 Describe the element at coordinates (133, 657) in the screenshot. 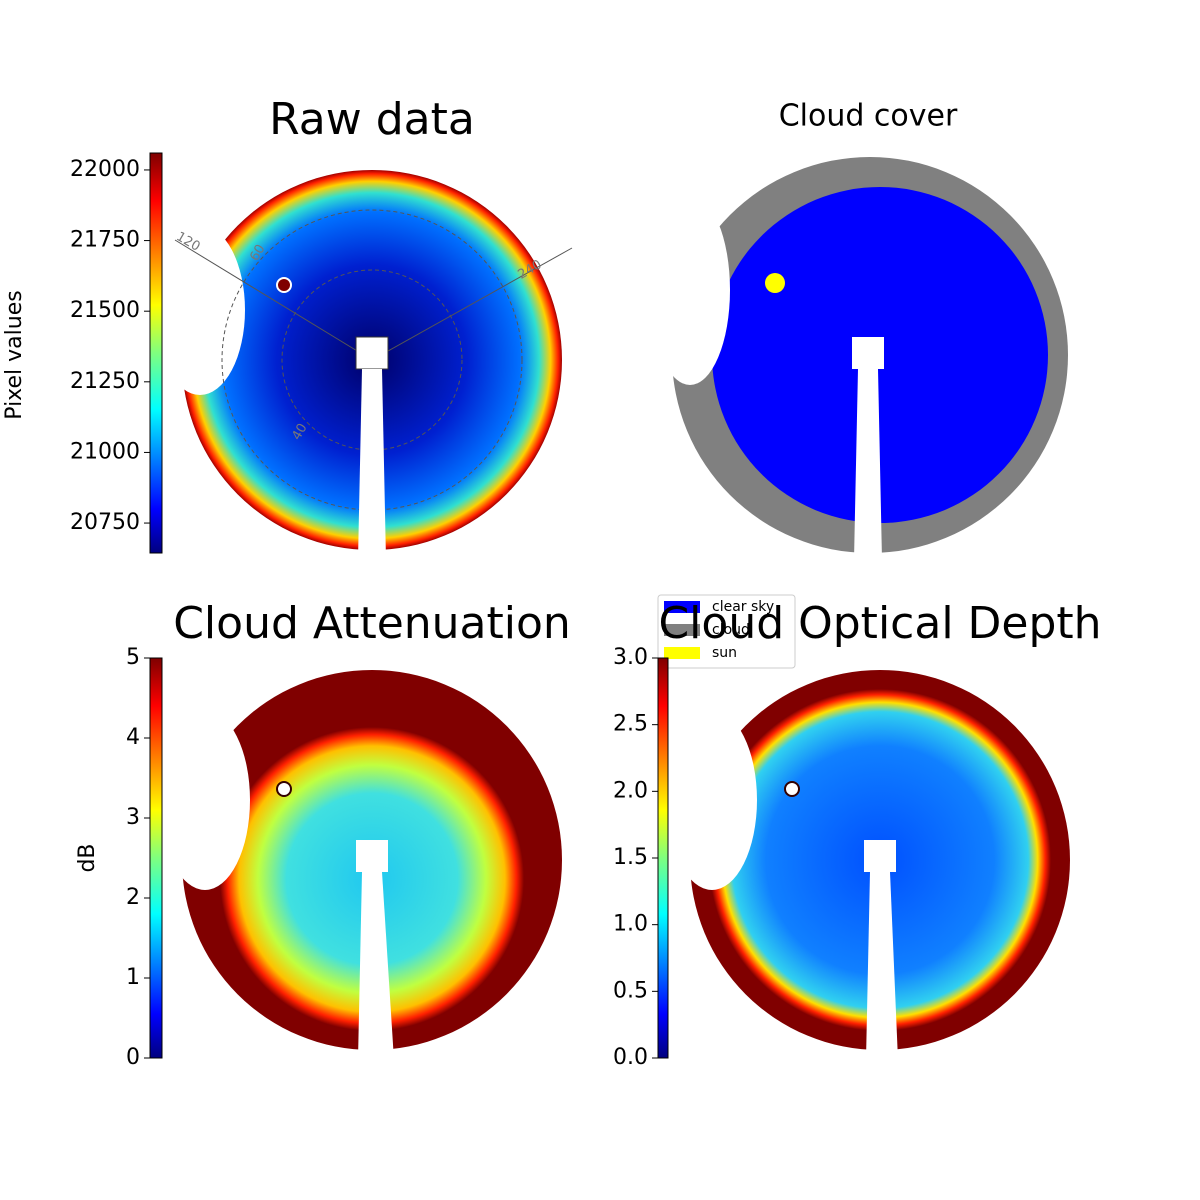

I see `colorbar-tick-label: 5` at that location.